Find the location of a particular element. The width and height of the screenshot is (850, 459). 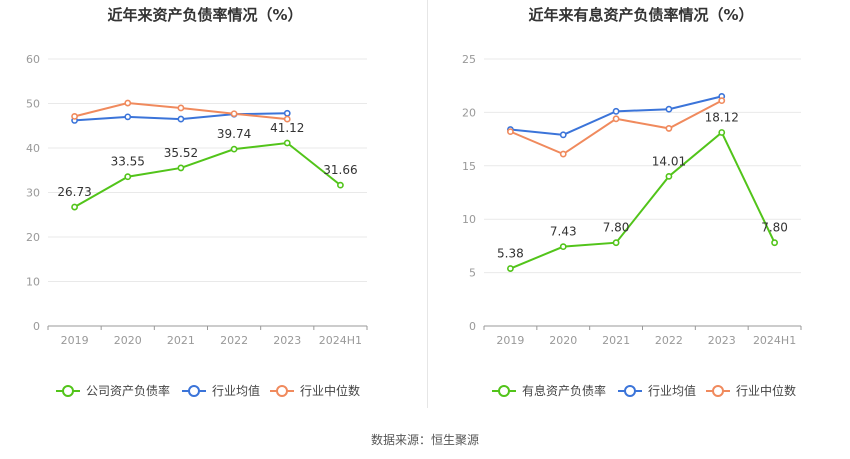

y-tick-label: 25 is located at coordinates (469, 59).